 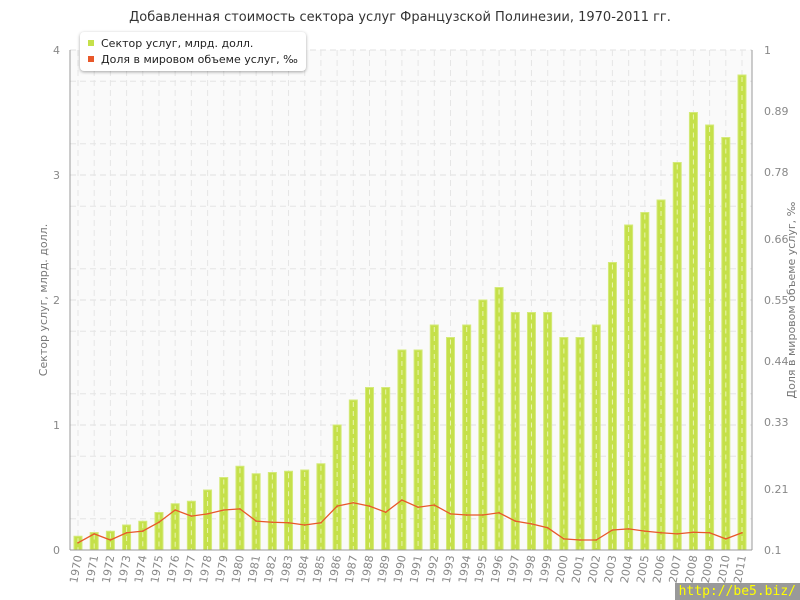 What do you see at coordinates (724, 569) in the screenshot?
I see `x-tick-label: 2010` at bounding box center [724, 569].